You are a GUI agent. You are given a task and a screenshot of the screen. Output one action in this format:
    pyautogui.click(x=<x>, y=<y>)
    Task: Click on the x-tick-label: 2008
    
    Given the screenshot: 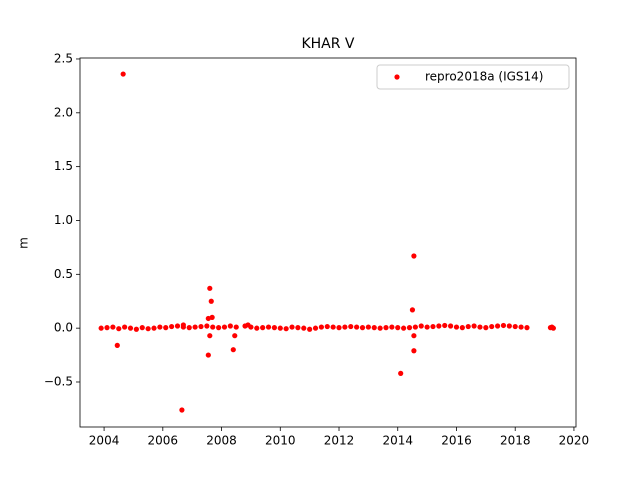 What is the action you would take?
    pyautogui.click(x=221, y=441)
    